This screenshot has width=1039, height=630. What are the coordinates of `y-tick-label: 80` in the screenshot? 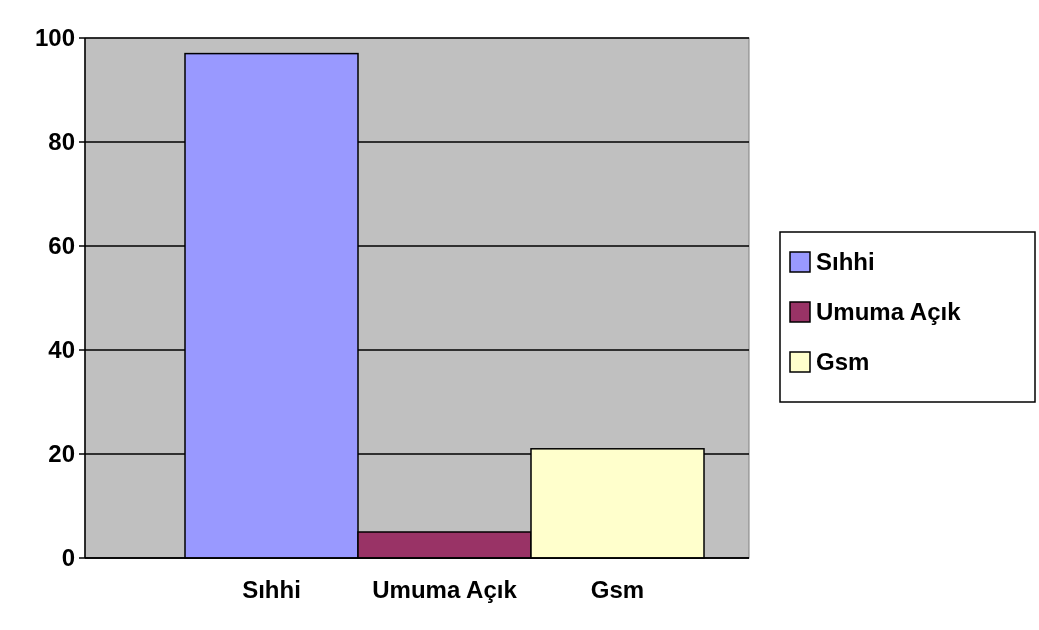 It's located at (61, 142).